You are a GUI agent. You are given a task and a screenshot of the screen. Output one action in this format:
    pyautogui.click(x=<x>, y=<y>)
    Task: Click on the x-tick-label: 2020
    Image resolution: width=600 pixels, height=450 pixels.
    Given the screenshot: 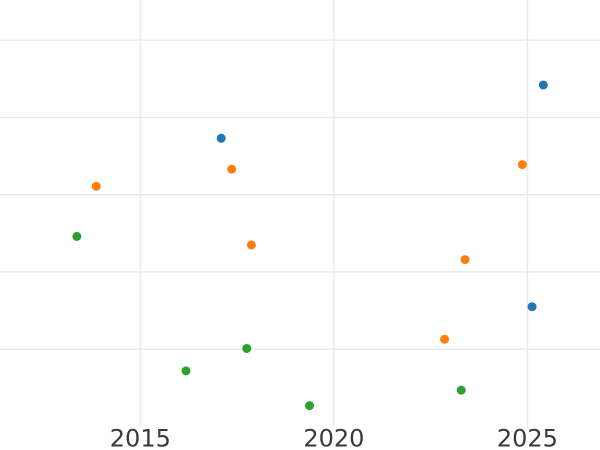 What is the action you would take?
    pyautogui.click(x=333, y=437)
    